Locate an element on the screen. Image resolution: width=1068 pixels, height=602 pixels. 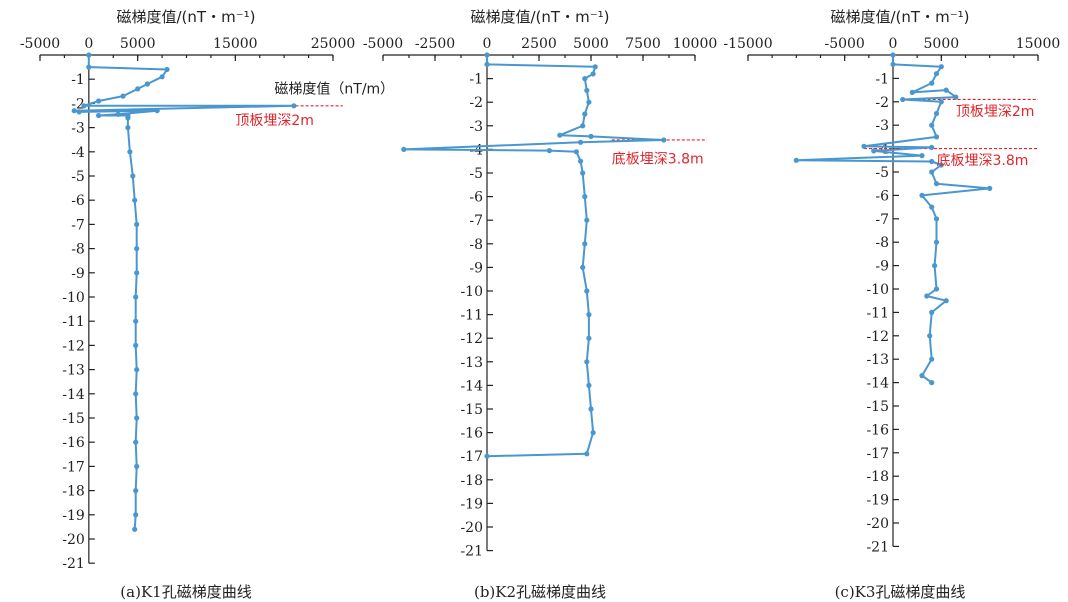
chart-caption: (b)K2孔磁梯度曲线 is located at coordinates (540, 592).